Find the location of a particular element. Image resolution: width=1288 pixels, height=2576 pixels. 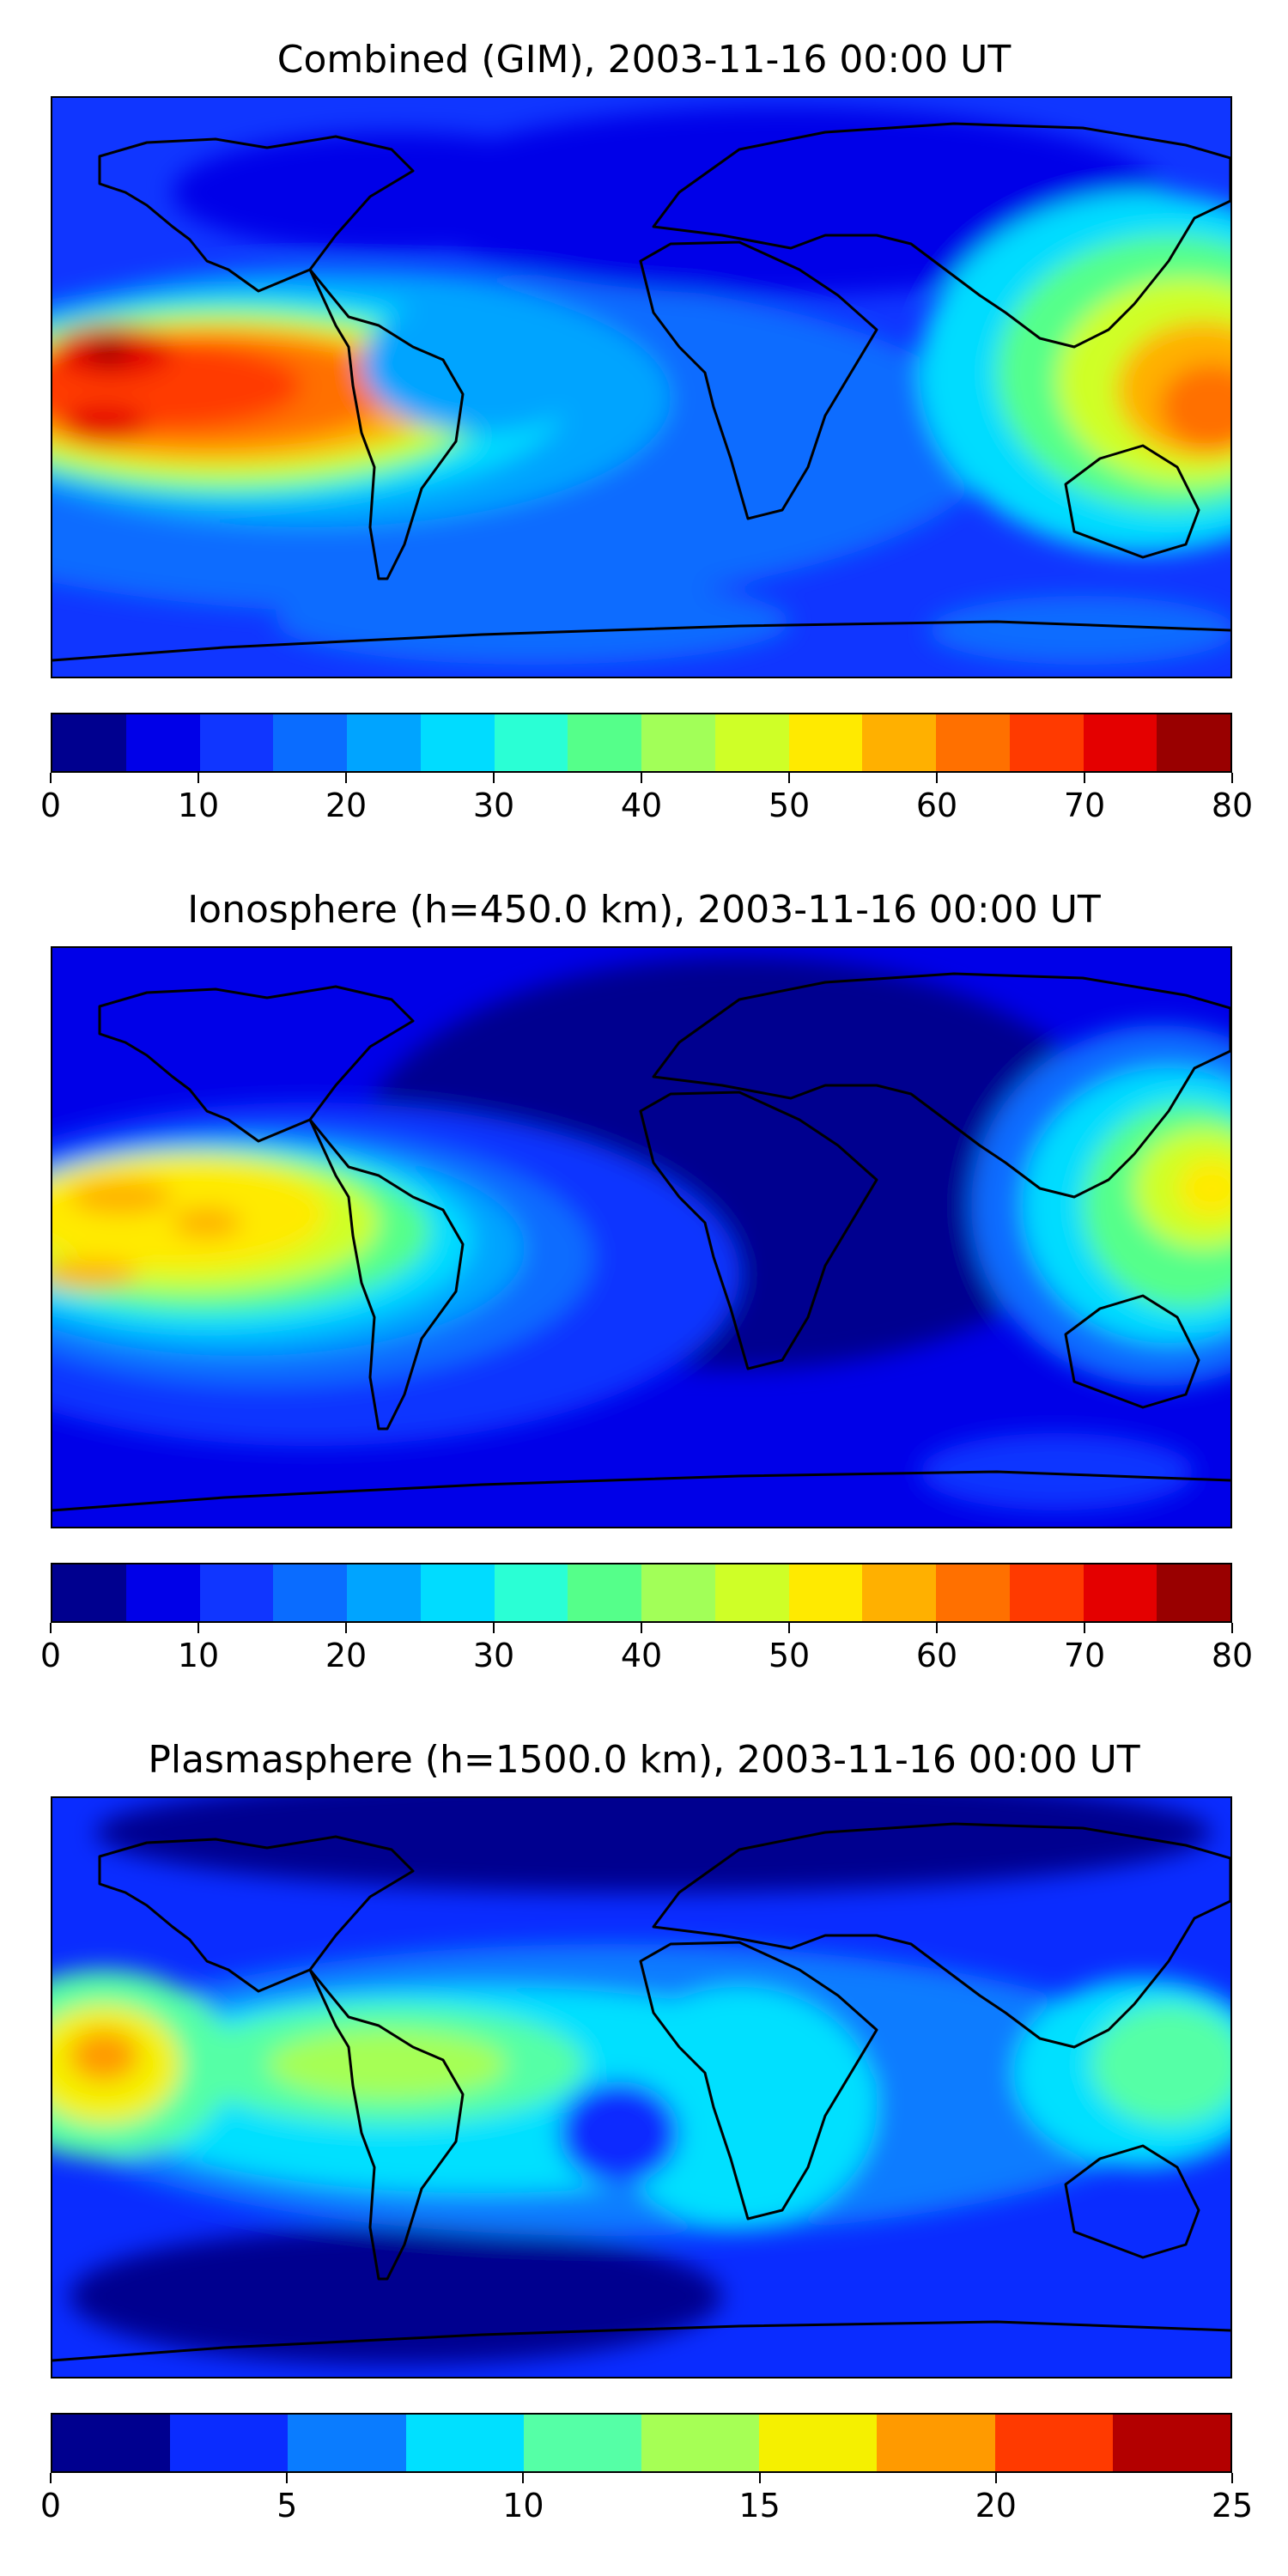

tick-label: 10 is located at coordinates (198, 806).